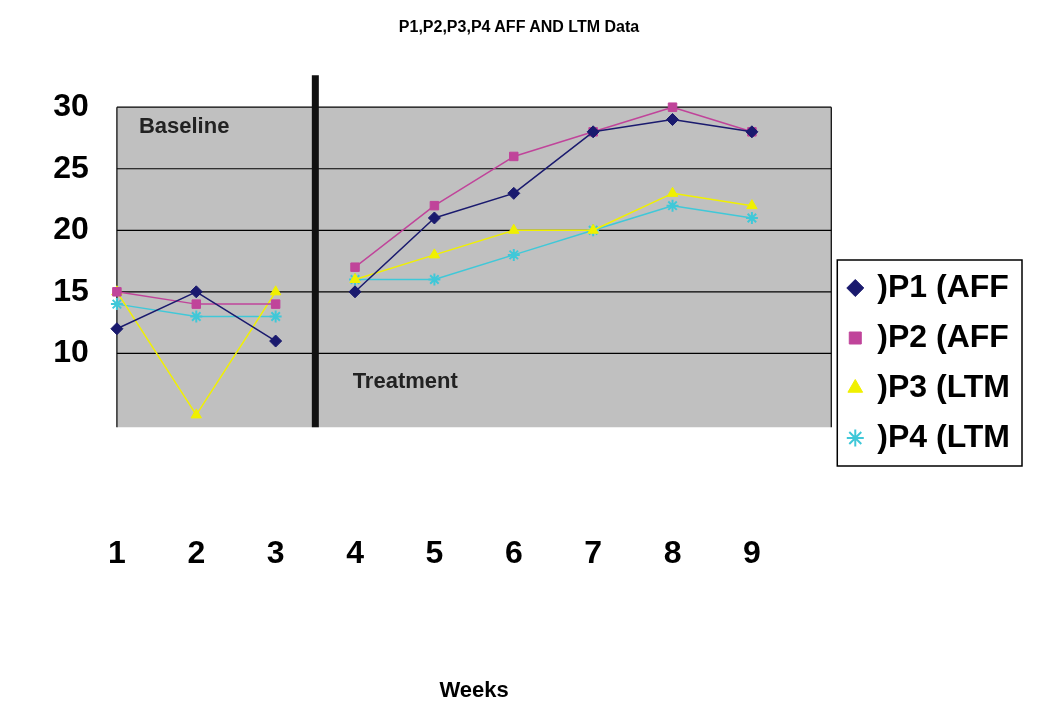 This screenshot has height=709, width=1038. Describe the element at coordinates (943, 285) in the screenshot. I see `legend-label: )P1 (AFF` at that location.